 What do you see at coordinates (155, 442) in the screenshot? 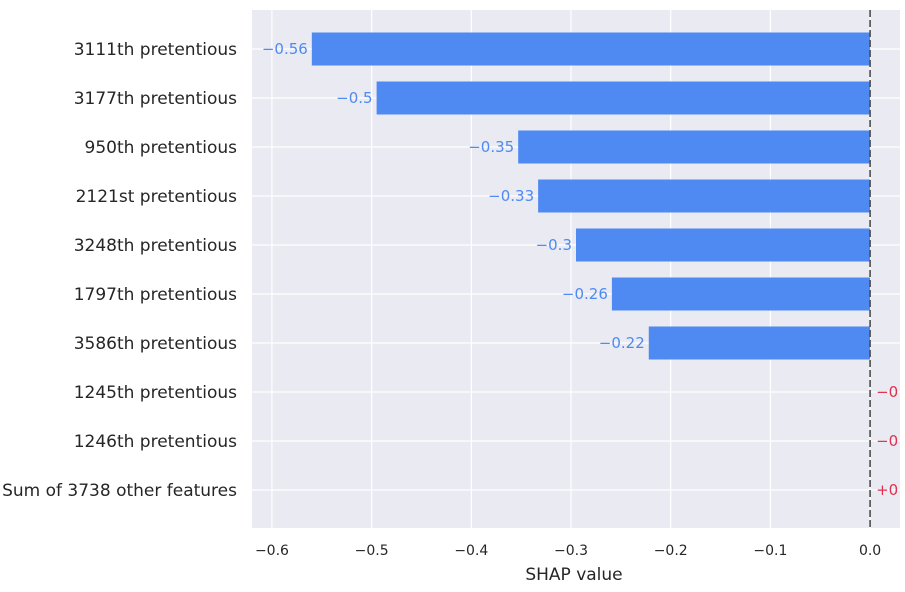
I see `category-label: 1246th pretentious` at bounding box center [155, 442].